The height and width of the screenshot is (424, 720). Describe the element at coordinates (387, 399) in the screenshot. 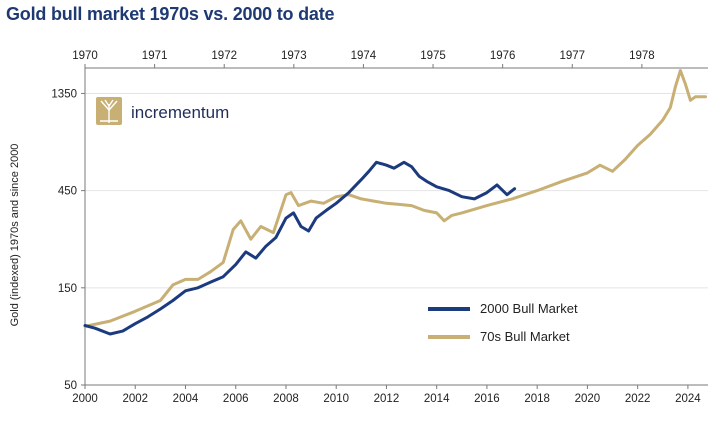

I see `bottom-tick-label-2012: 2012` at that location.